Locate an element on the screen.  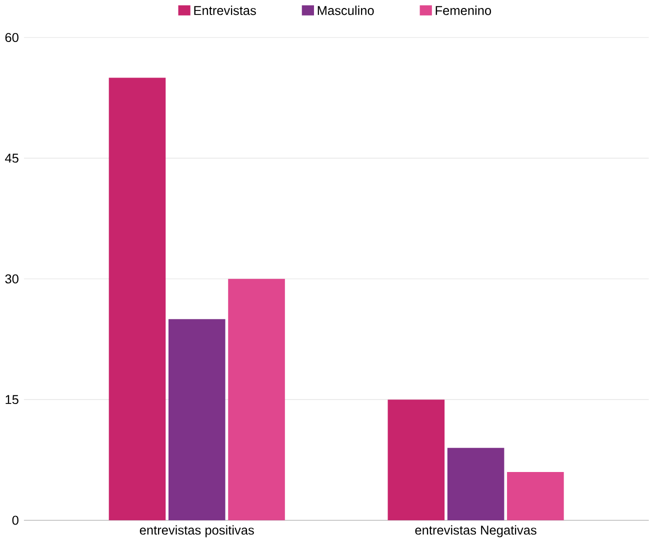
x-tick-label: entrevistas positivas is located at coordinates (197, 531).